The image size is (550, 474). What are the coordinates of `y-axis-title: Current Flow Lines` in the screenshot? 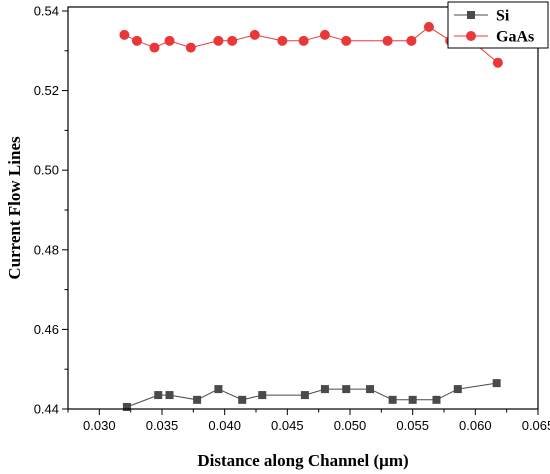 It's located at (14, 208).